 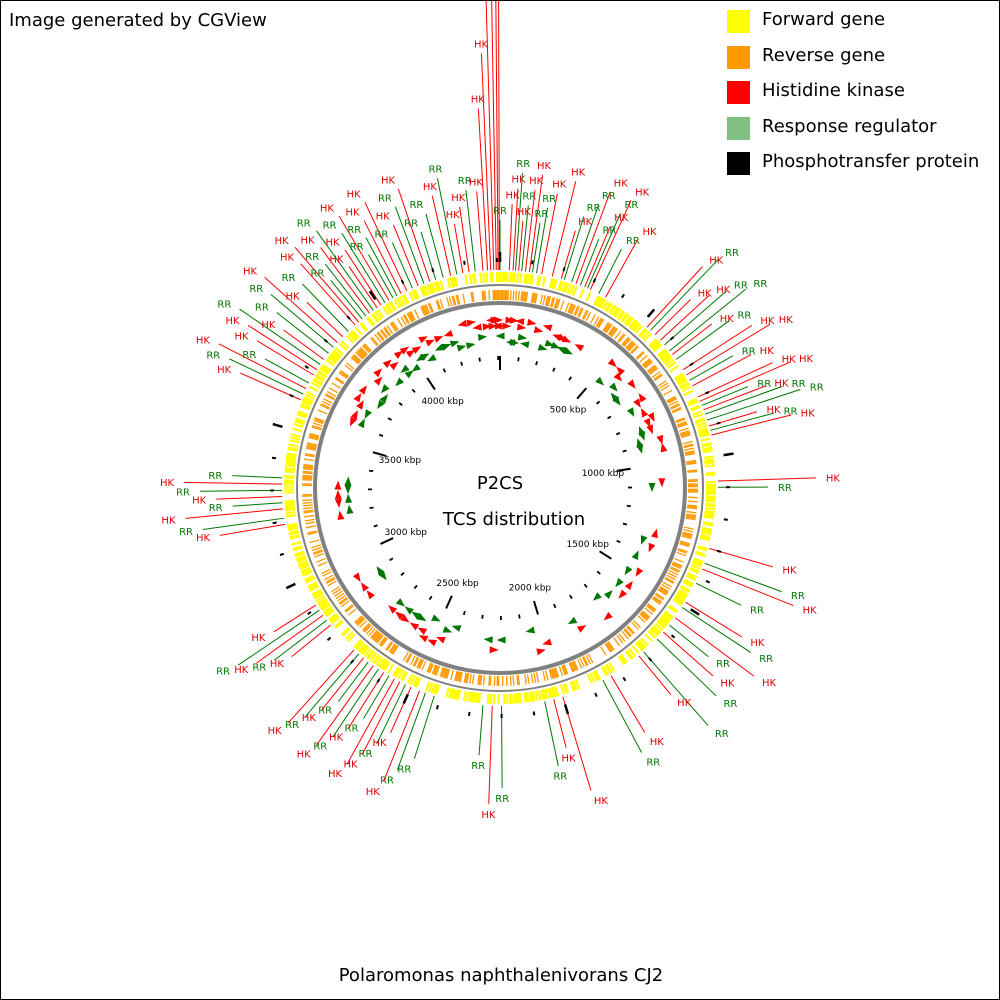 I want to click on organism-title: Polaromonas naphthalenivorans CJ2, so click(x=501, y=975).